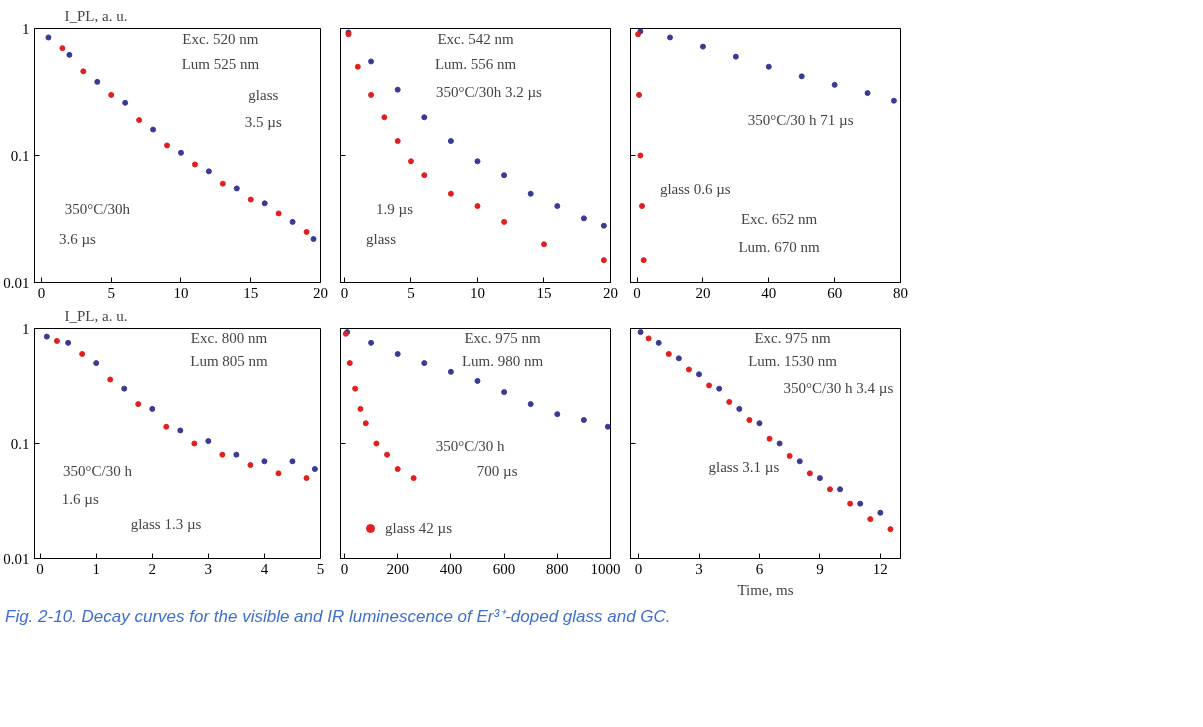 Image resolution: width=1203 pixels, height=727 pixels. I want to click on annotation: Exc. 520 nm, so click(220, 38).